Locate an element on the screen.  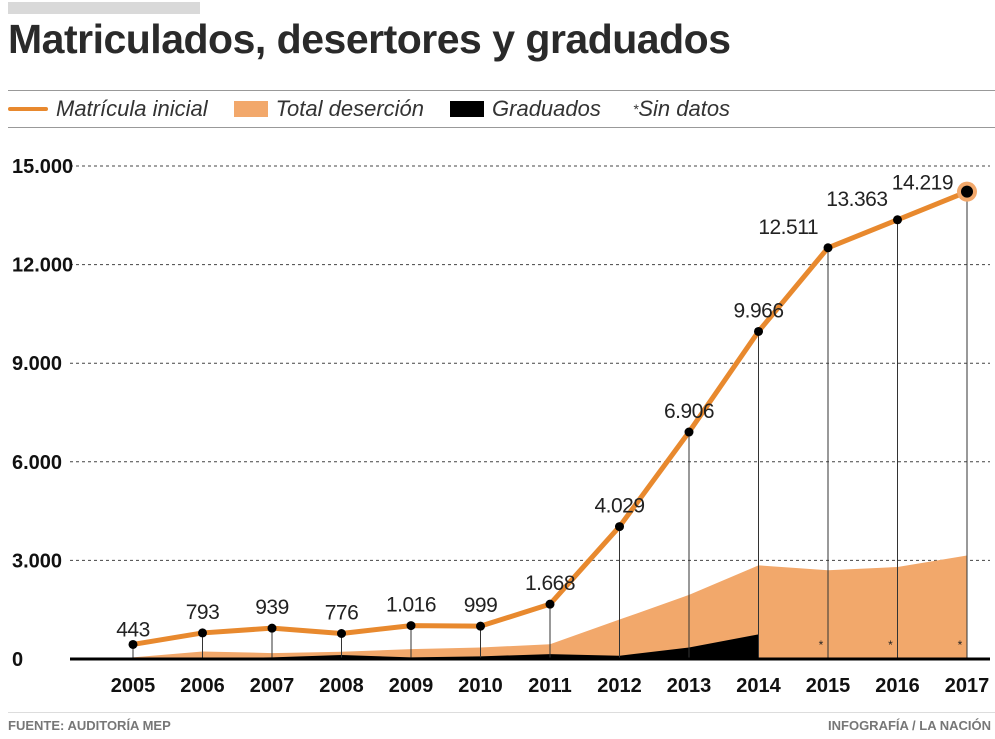
y-tick-label: 6.000 is located at coordinates (37, 463).